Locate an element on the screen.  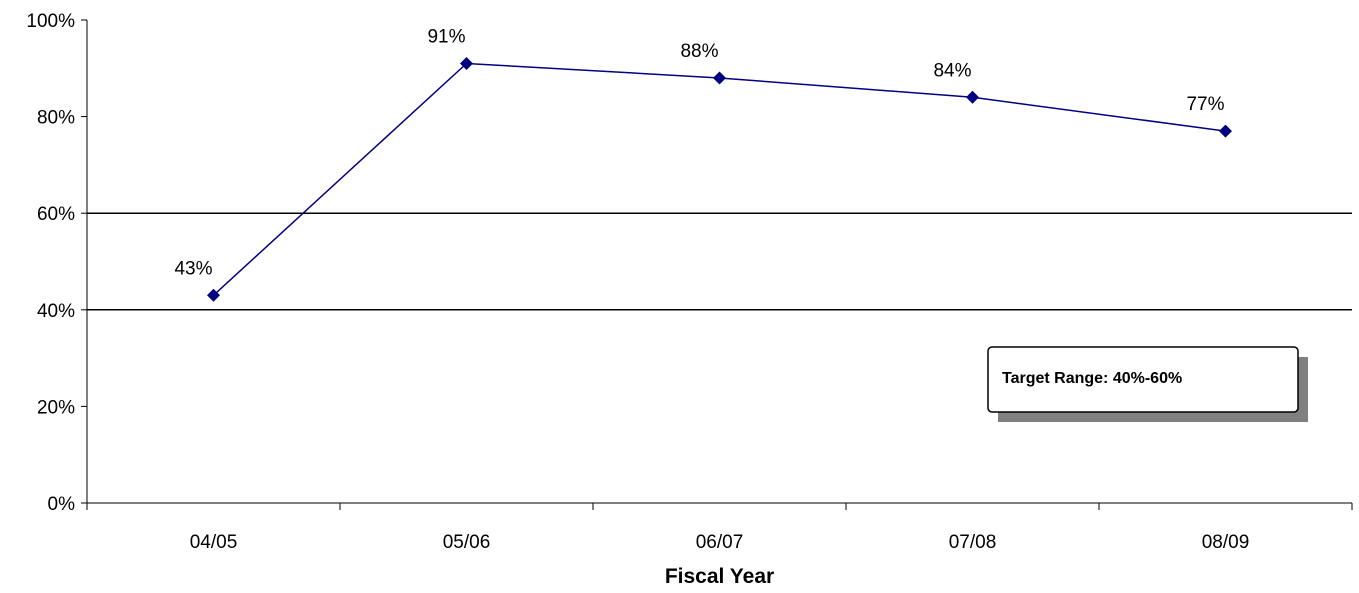
data-label: 84% is located at coordinates (952, 70).